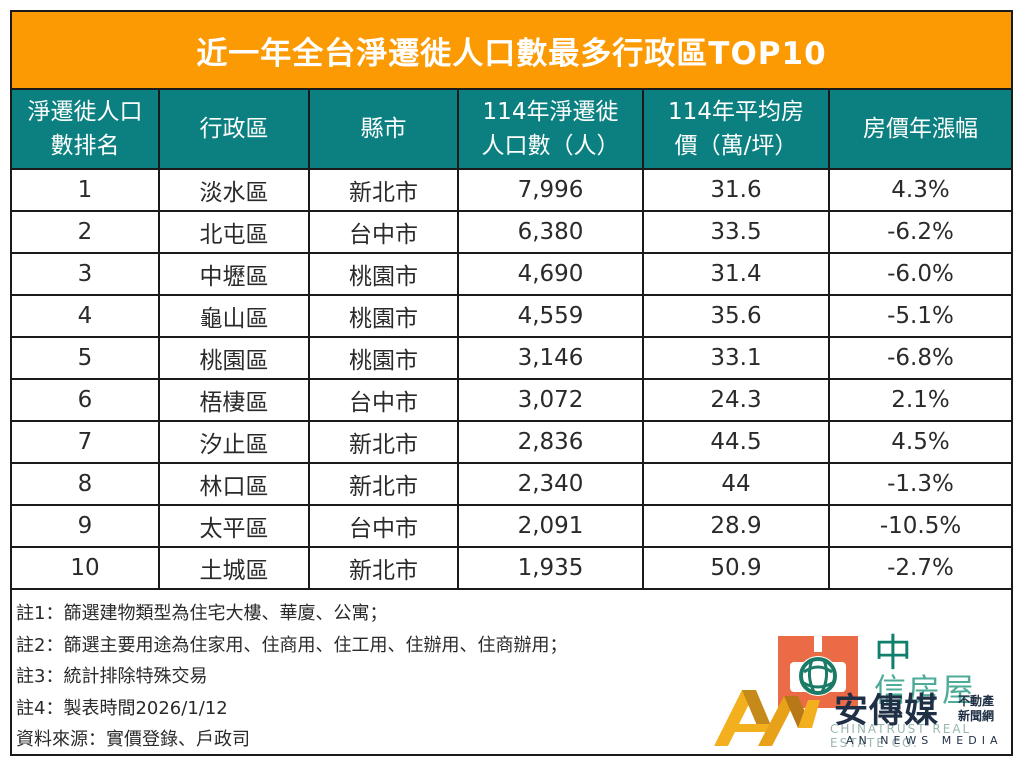 This screenshot has height=768, width=1024. What do you see at coordinates (550, 130) in the screenshot?
I see `header-net-migration: 114年淨遷徙 人口數（人）` at bounding box center [550, 130].